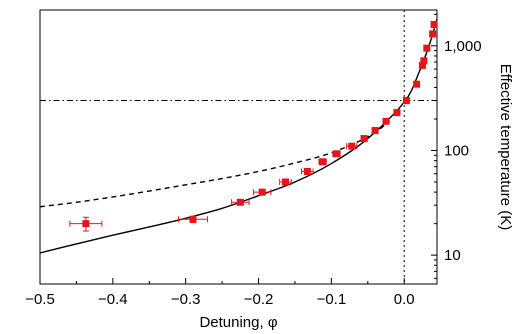 This screenshot has width=518, height=334. I want to click on x-tick-label: −0.2, so click(259, 299).